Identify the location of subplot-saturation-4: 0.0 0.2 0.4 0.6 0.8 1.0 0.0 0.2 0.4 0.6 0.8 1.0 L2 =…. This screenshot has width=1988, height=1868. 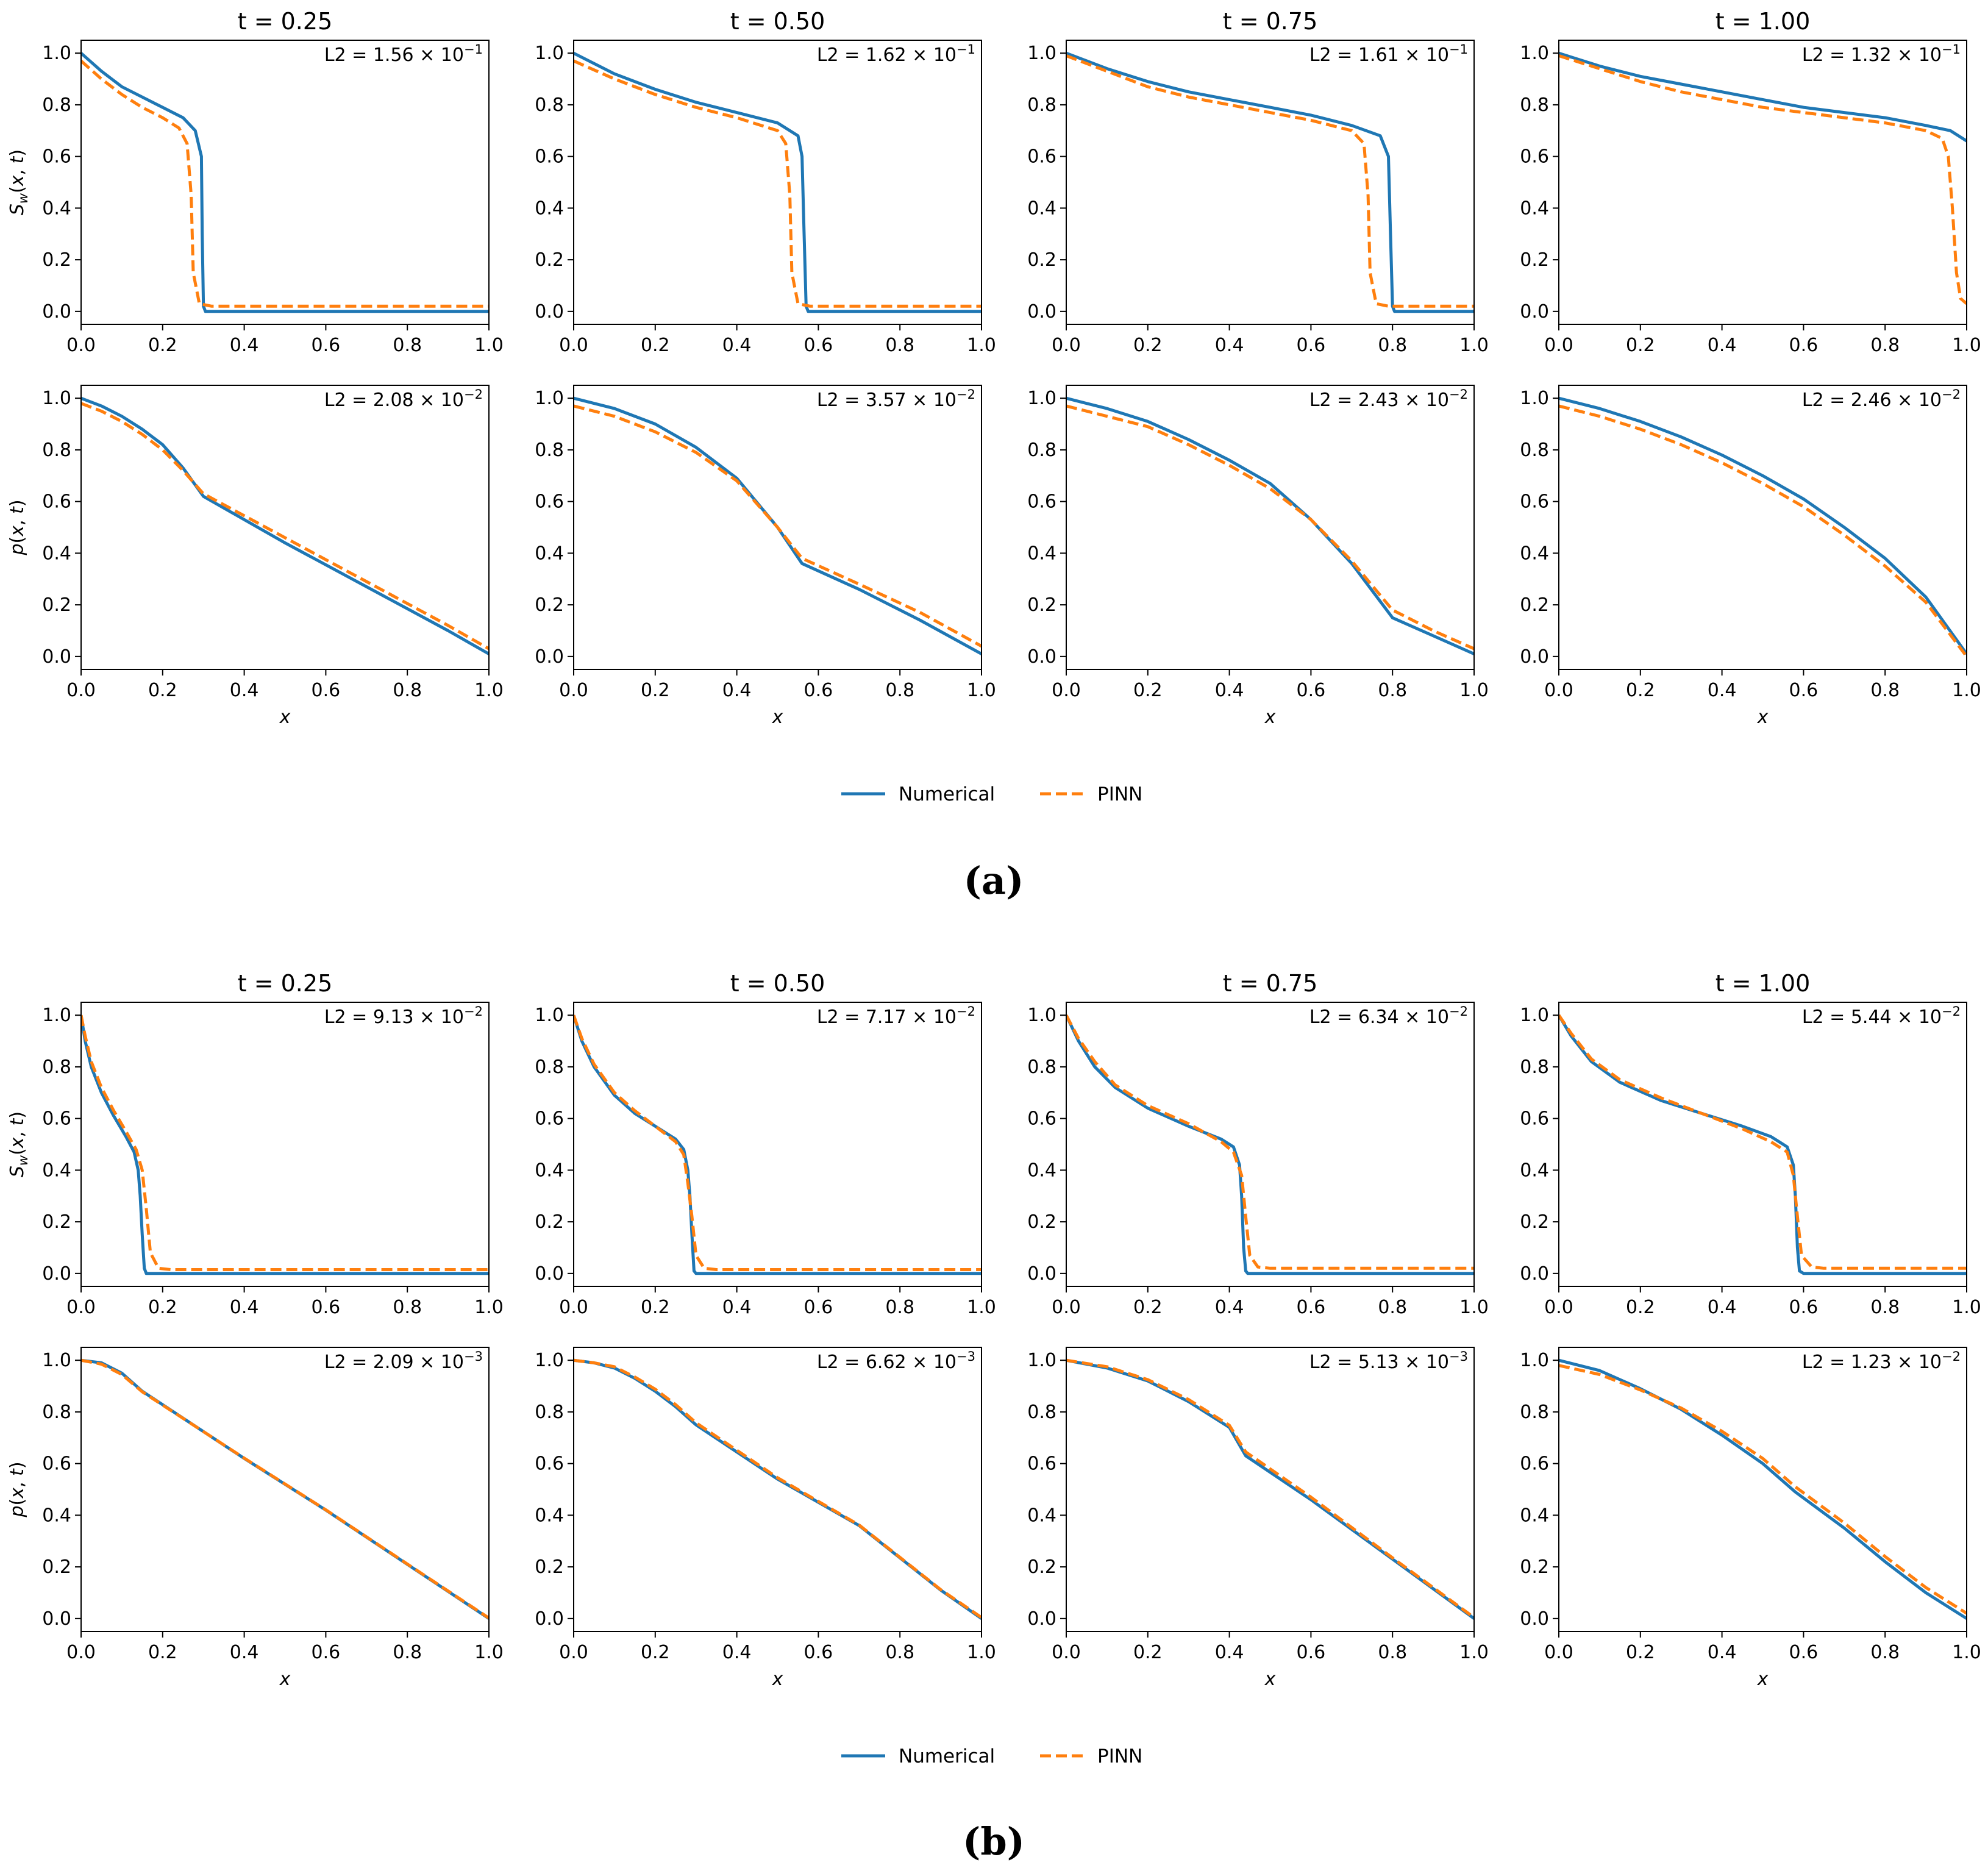
(1750, 1160).